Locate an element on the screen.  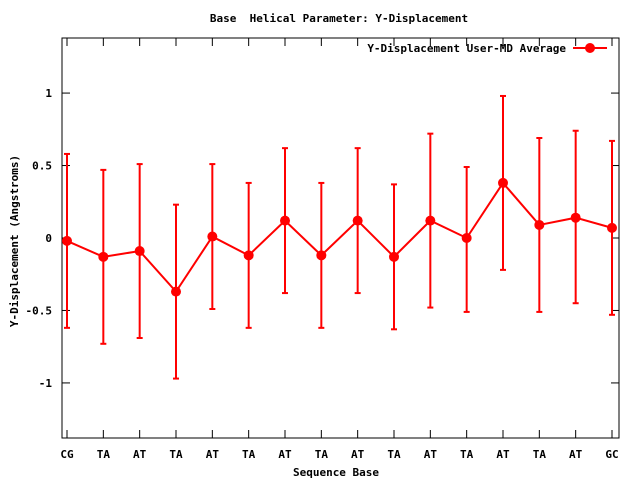
y-tick-label: 0.5 is located at coordinates (42, 166).